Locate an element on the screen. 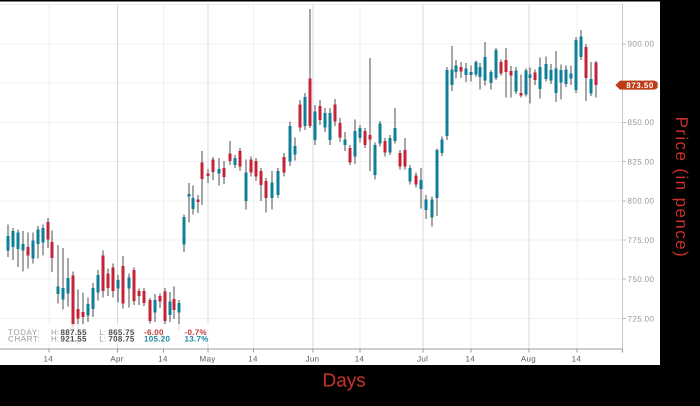 The image size is (700, 406). svg-text: 921.55 is located at coordinates (74, 339).